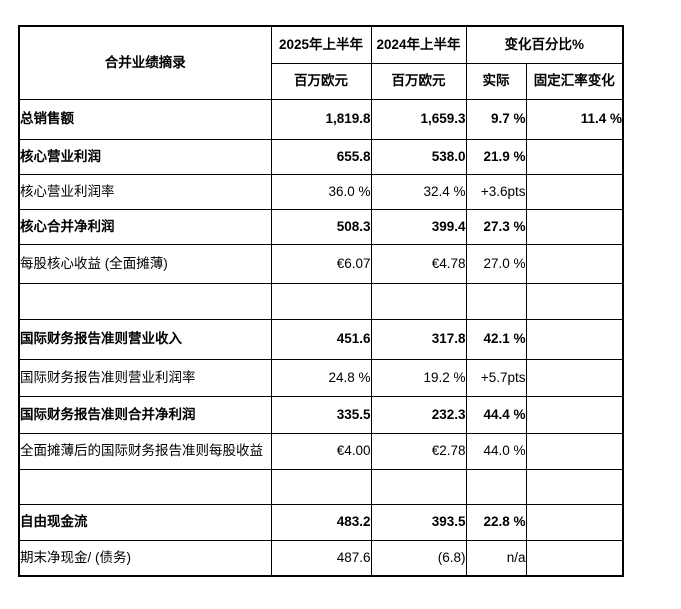 The height and width of the screenshot is (609, 681). Describe the element at coordinates (544, 44) in the screenshot. I see `column-header-change-pct: 变化百分比%` at that location.